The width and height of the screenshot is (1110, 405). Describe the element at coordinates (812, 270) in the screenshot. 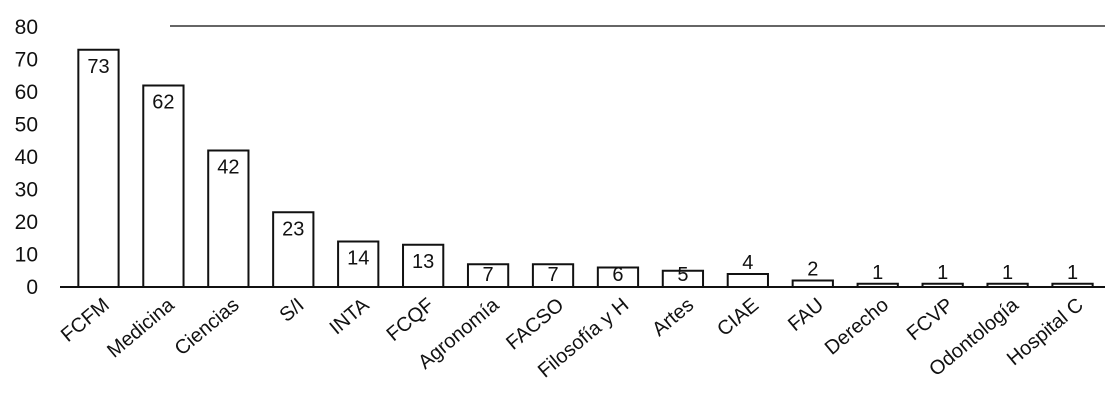

I see `data-label: 2` at that location.